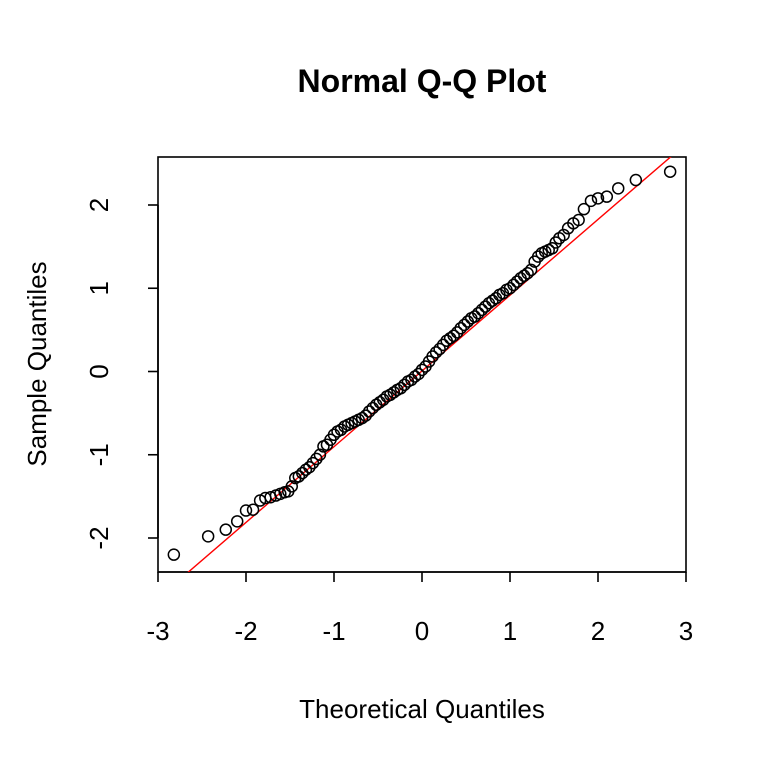 This screenshot has height=773, width=768. What do you see at coordinates (99, 537) in the screenshot?
I see `y-tick-label: -2` at bounding box center [99, 537].